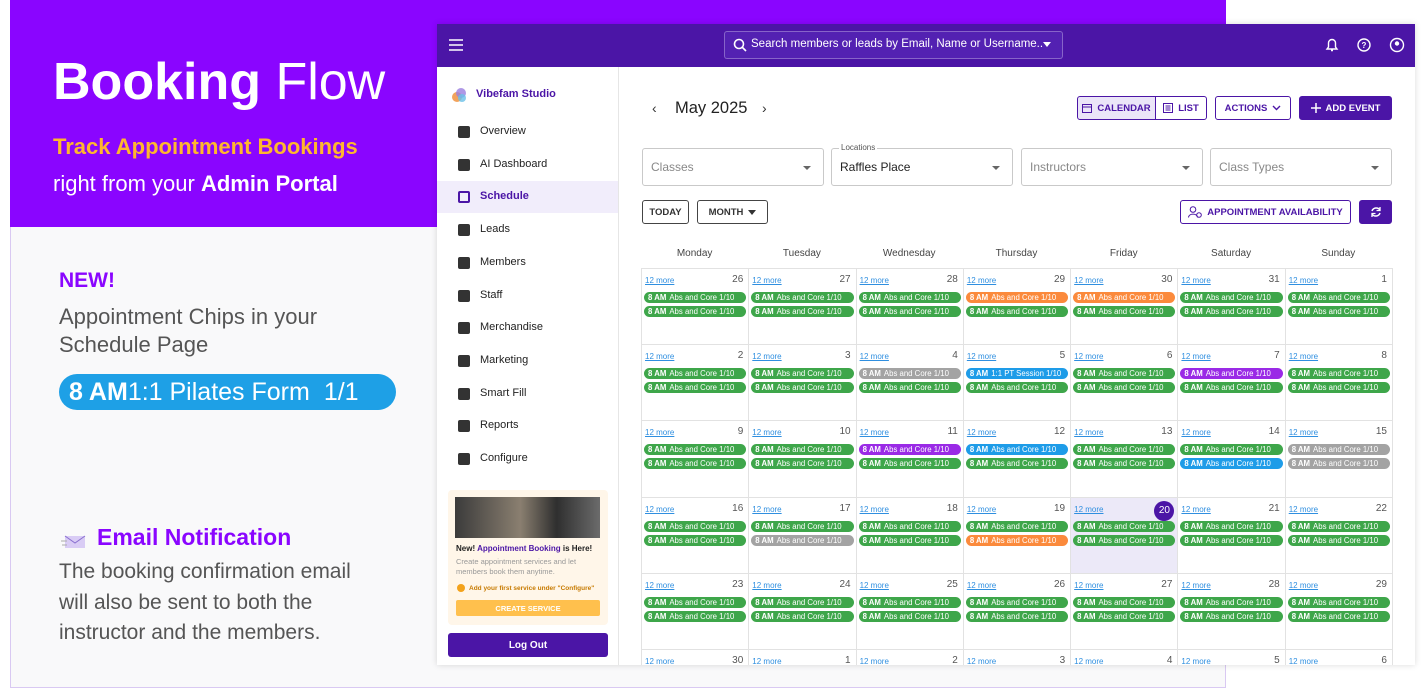  I want to click on month-select: MONTH, so click(732, 212).